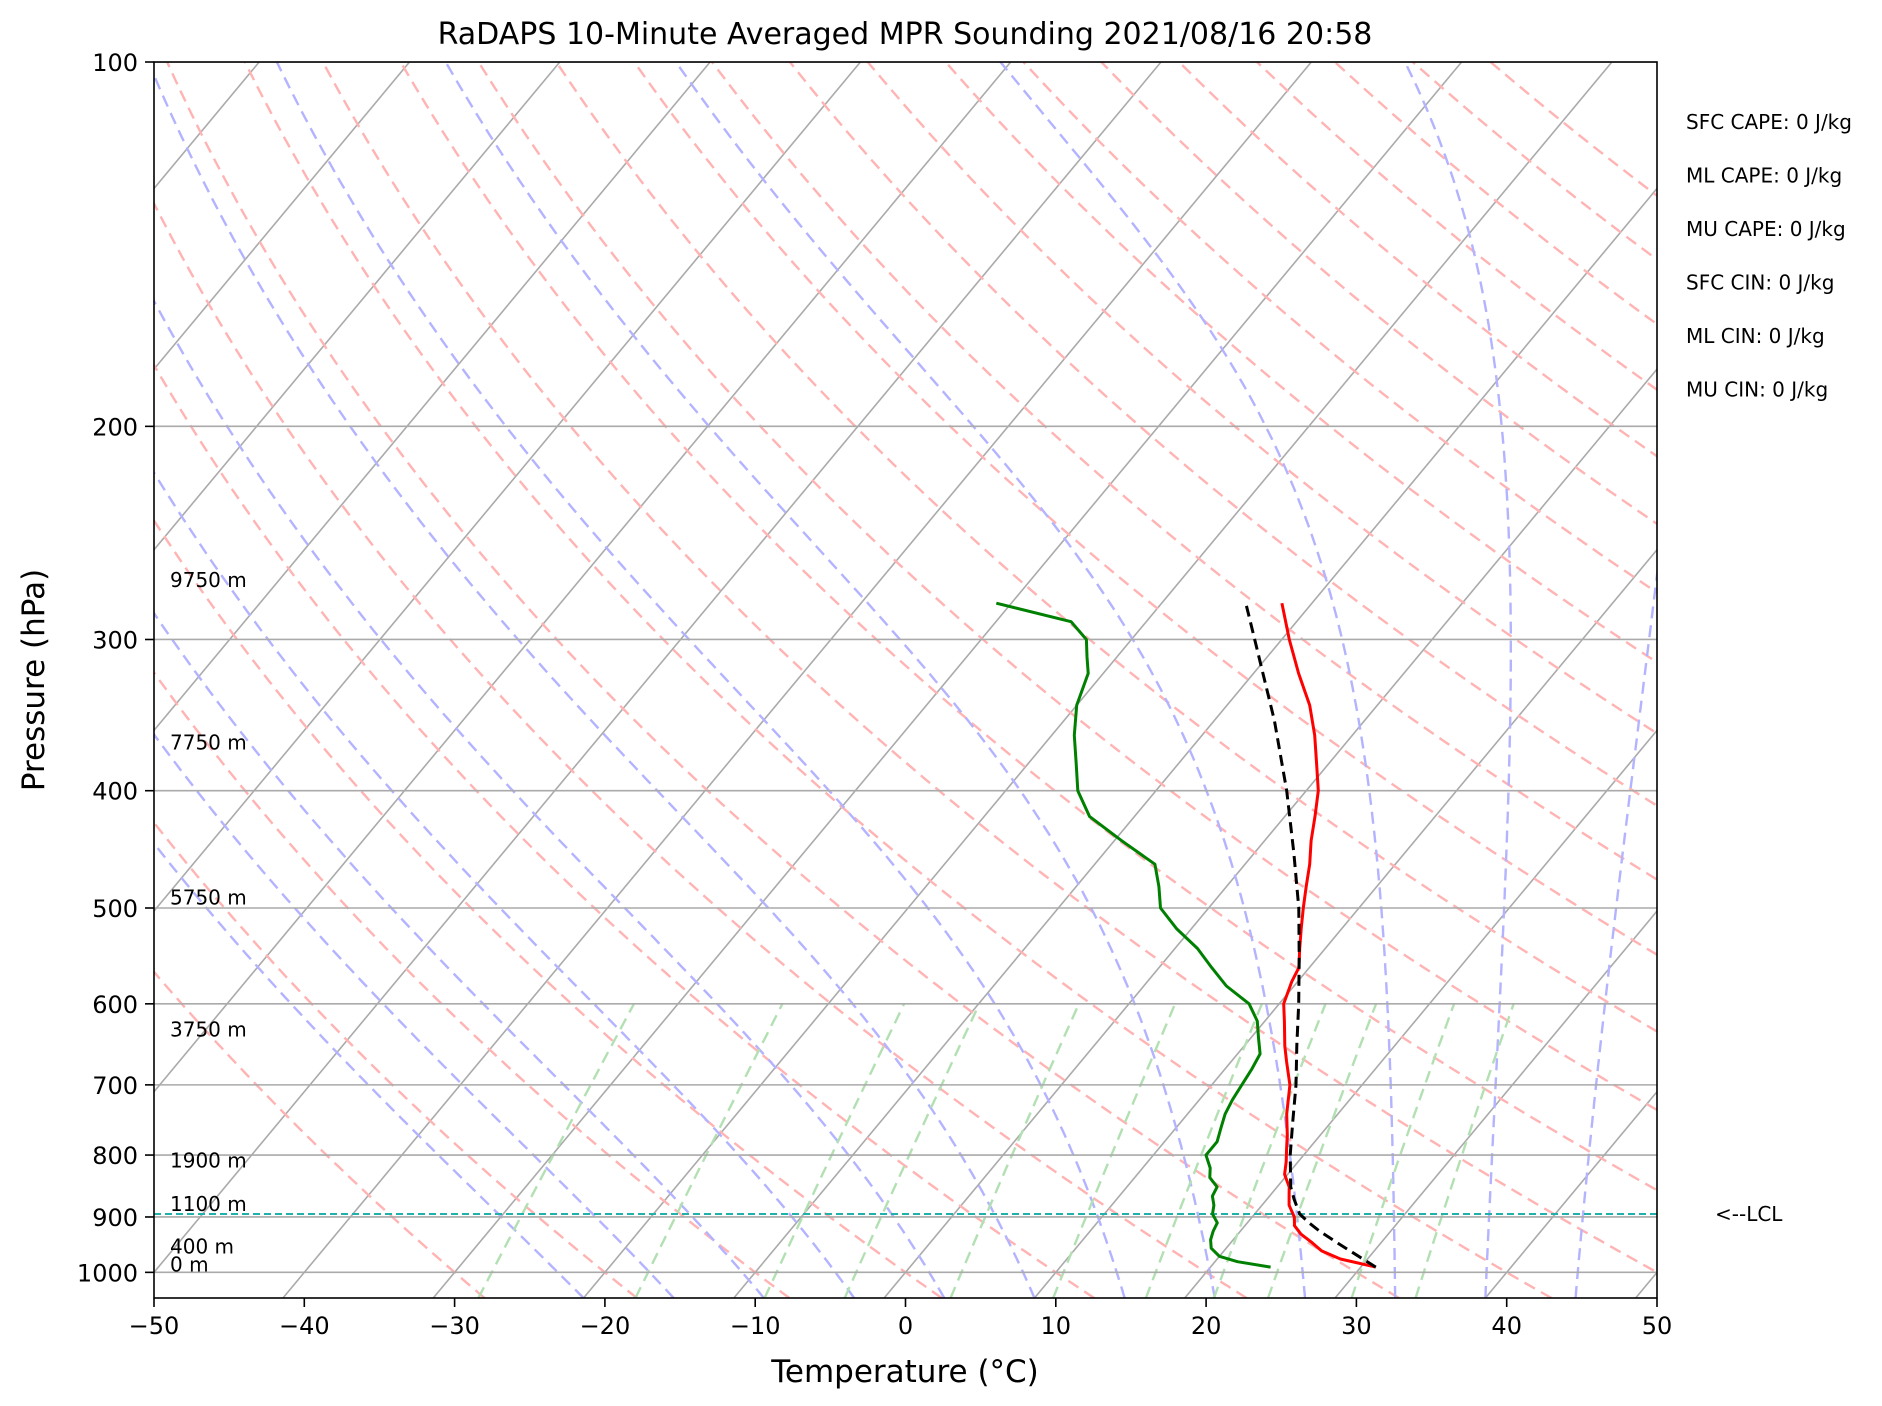 This screenshot has width=1882, height=1406. I want to click on dewpoint-profile-line, so click(1133, 935).